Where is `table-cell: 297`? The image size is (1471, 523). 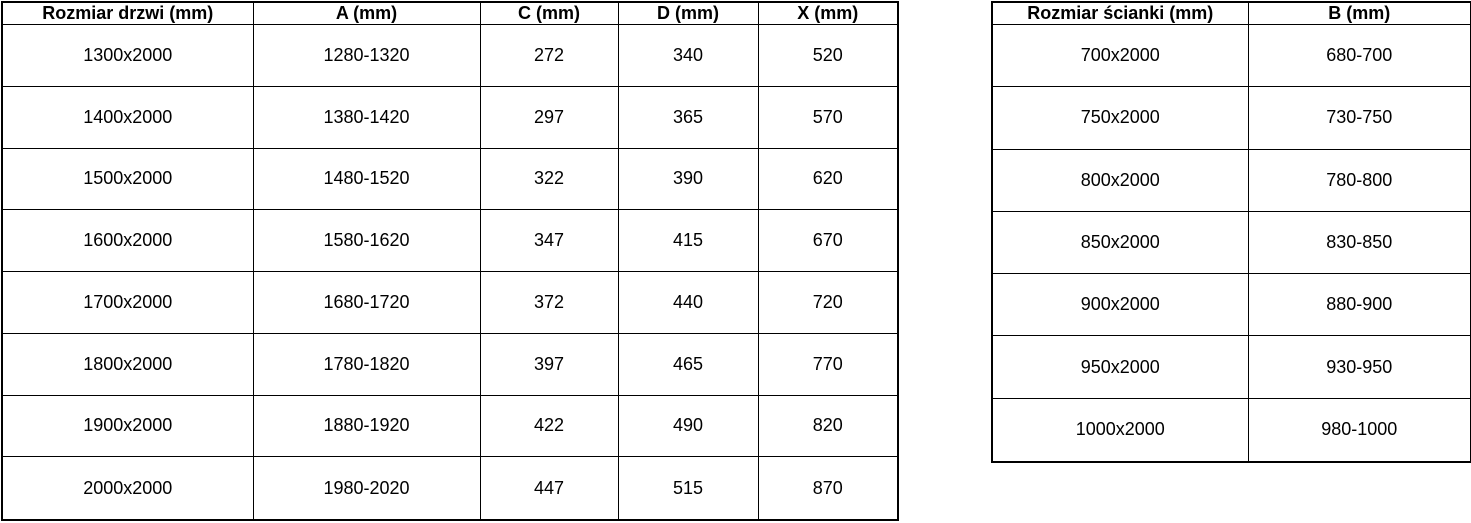 table-cell: 297 is located at coordinates (549, 117).